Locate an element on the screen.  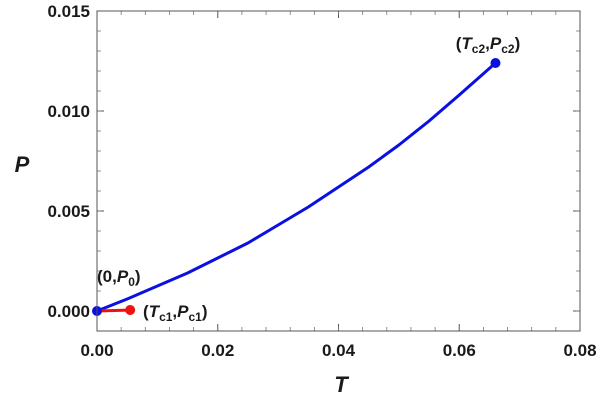
y-tick-label: 0.015 is located at coordinates (68, 11).